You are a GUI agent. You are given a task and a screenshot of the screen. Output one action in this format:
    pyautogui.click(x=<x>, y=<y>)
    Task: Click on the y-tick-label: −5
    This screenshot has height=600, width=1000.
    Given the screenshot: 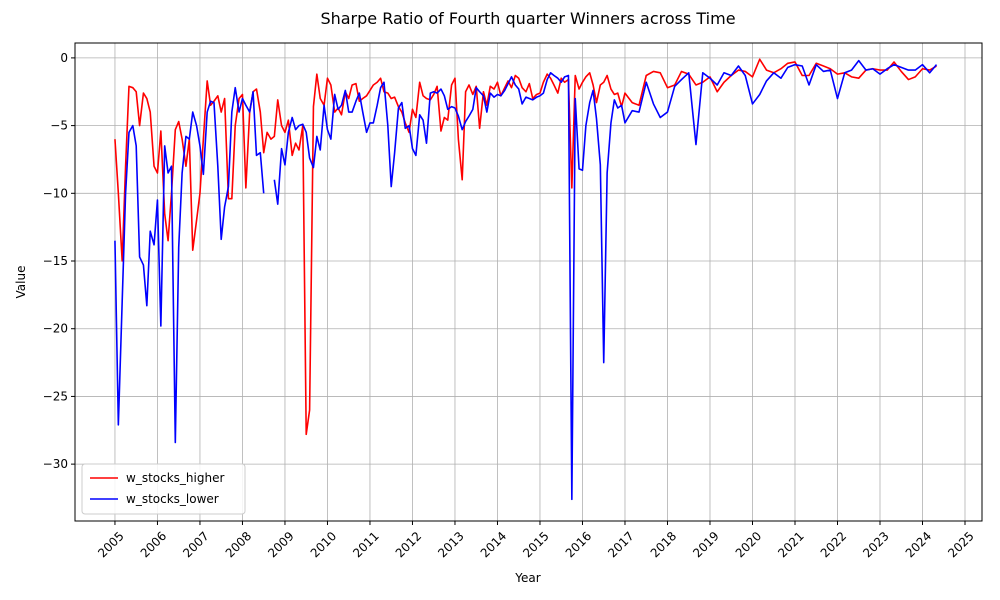 What is the action you would take?
    pyautogui.click(x=59, y=126)
    